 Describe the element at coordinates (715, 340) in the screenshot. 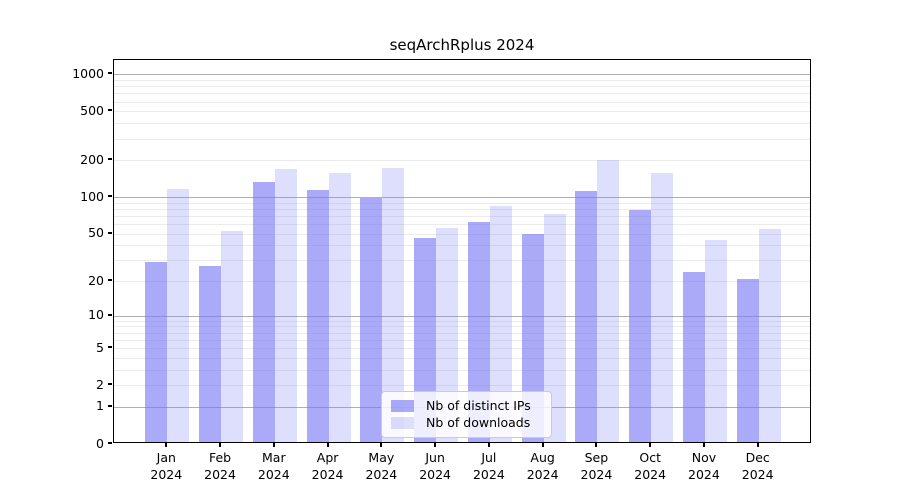

I see `bar-downloads-nov` at that location.